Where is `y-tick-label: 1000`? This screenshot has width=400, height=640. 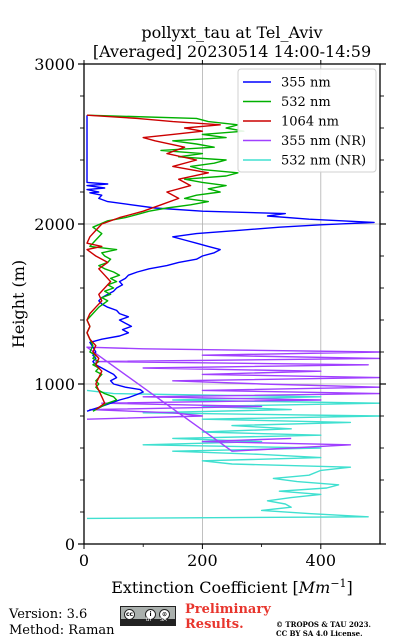
y-tick-label: 1000 is located at coordinates (54, 384).